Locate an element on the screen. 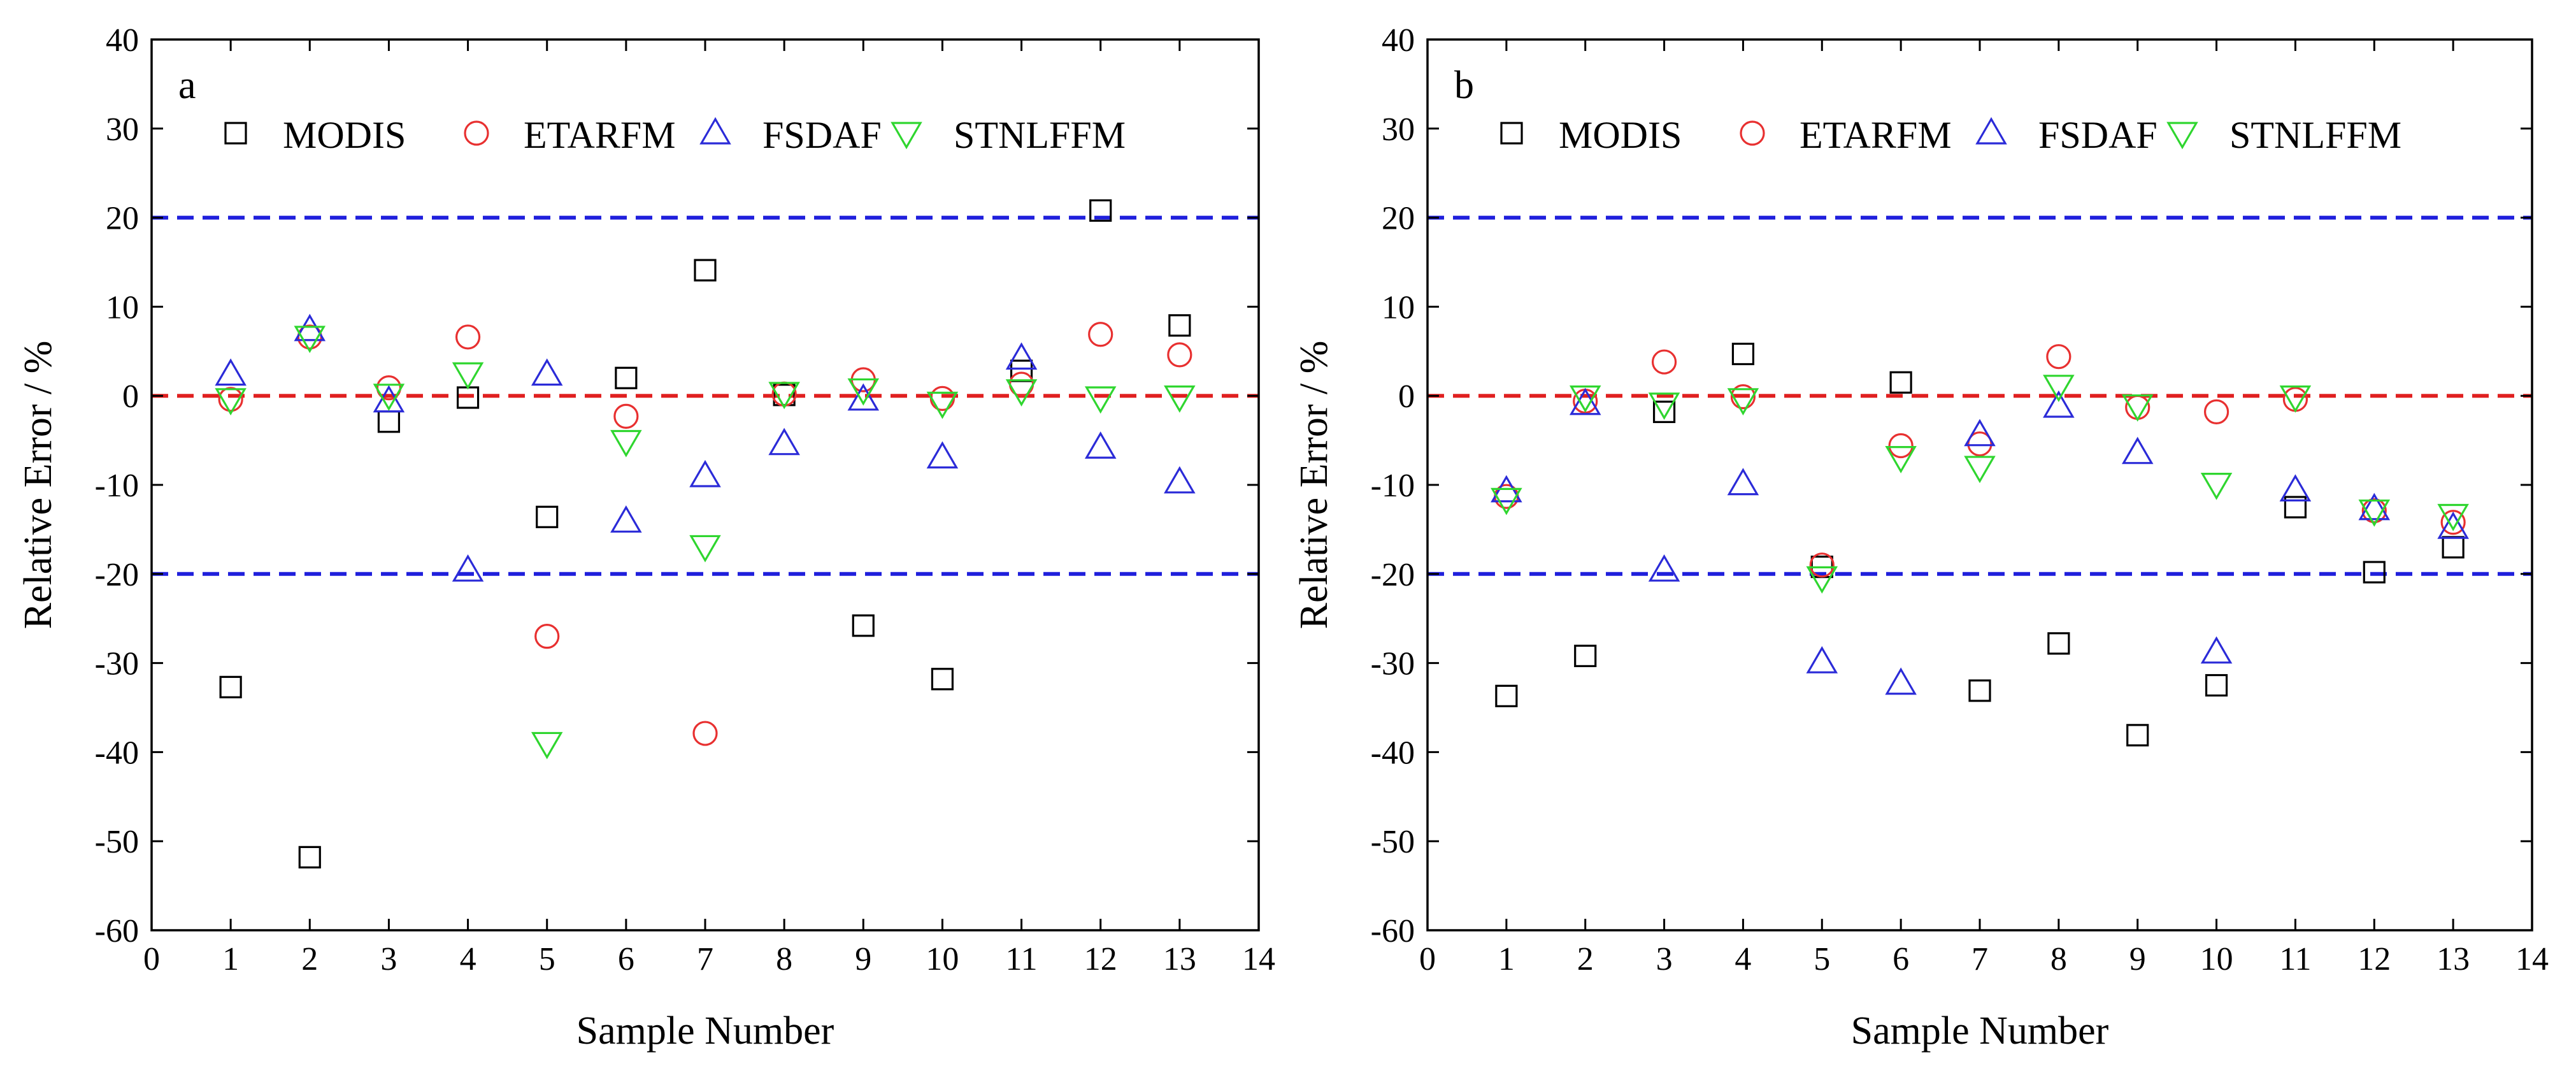 This screenshot has width=2576, height=1080. y-tick-label: -20 is located at coordinates (117, 575).